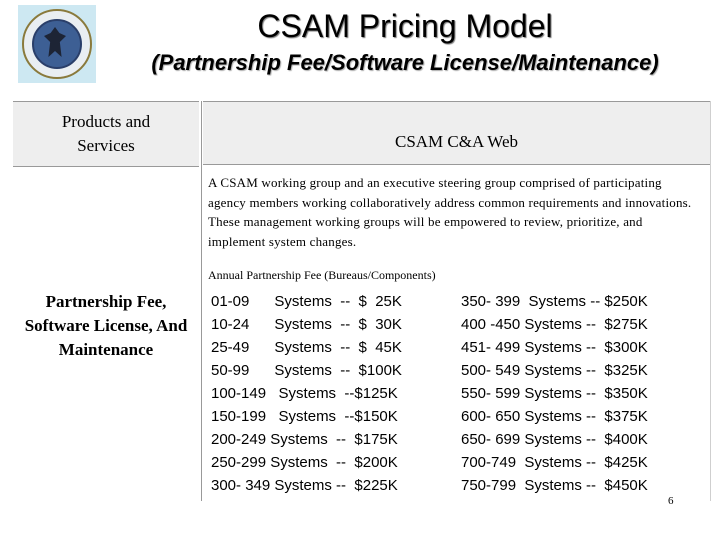  Describe the element at coordinates (456, 141) in the screenshot. I see `csam-web-label: CSAM C&A Web` at that location.